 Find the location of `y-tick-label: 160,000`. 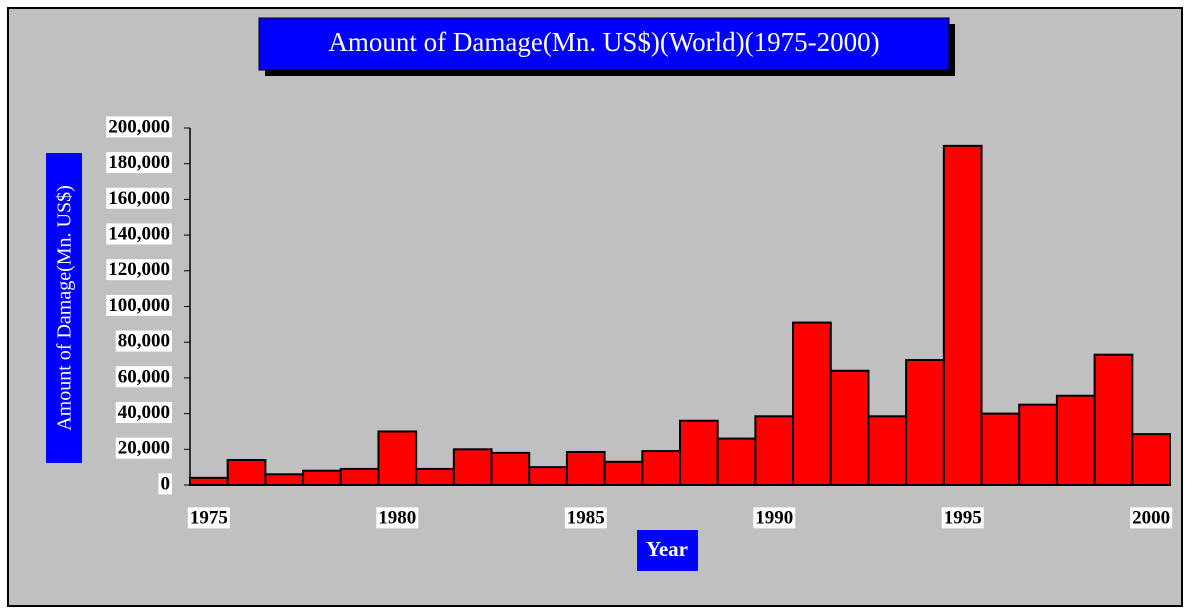

y-tick-label: 160,000 is located at coordinates (139, 198).